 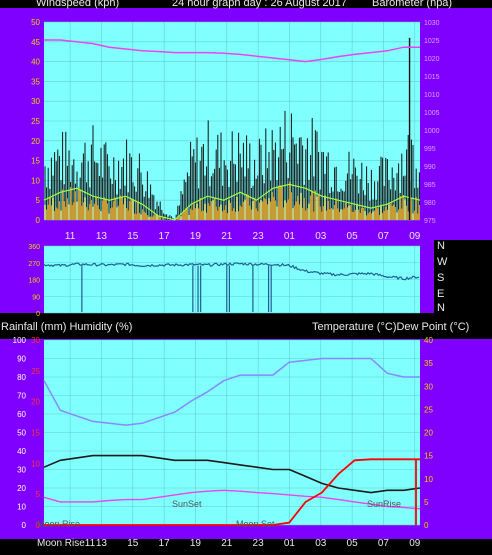 What do you see at coordinates (35, 81) in the screenshot?
I see `wind-tick-label: 35` at bounding box center [35, 81].